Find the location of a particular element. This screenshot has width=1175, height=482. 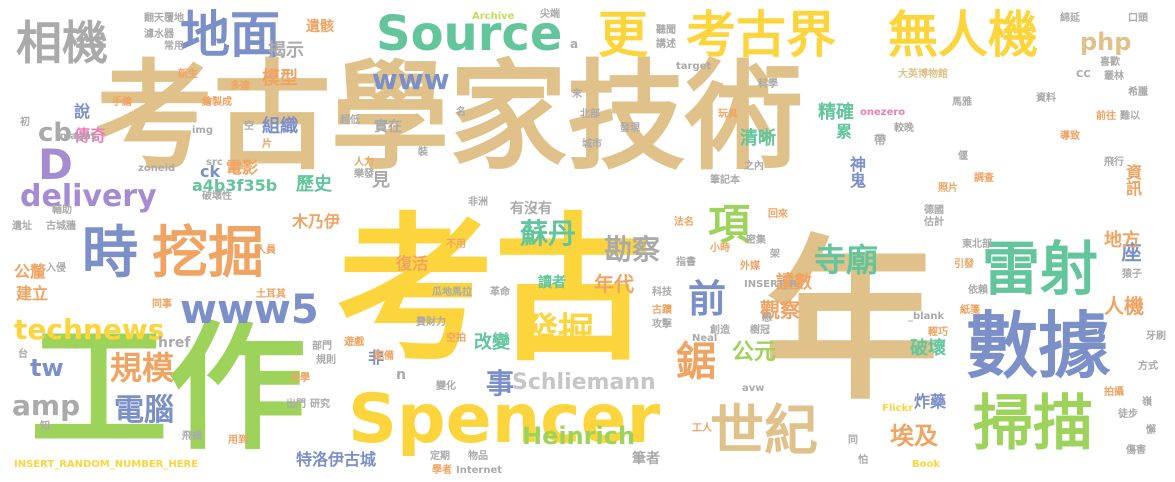

word-conglin: 叢林 is located at coordinates (1114, 76).